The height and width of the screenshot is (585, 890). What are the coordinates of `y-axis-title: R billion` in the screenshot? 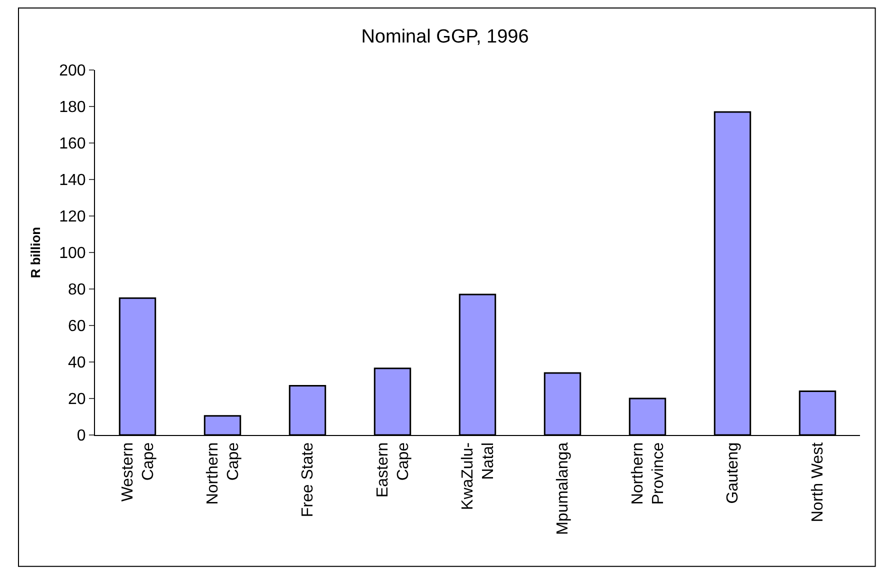 It's located at (36, 252).